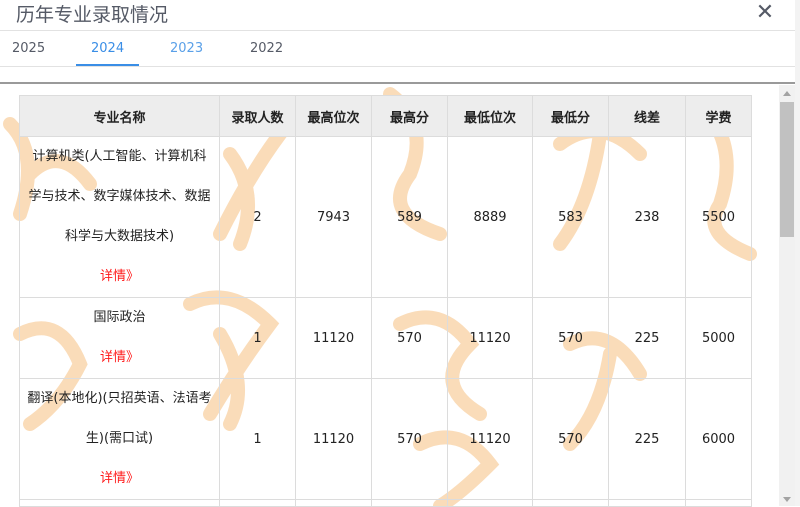  What do you see at coordinates (119, 116) in the screenshot?
I see `header-major: 专业名称` at bounding box center [119, 116].